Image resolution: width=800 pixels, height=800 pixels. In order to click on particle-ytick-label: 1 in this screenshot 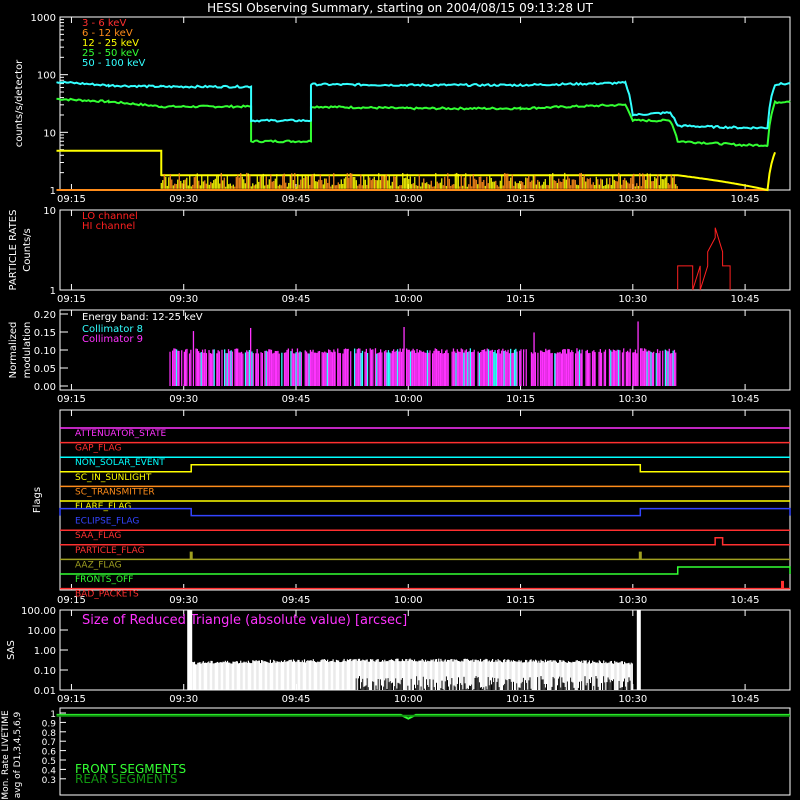, I will do `click(53, 291)`.